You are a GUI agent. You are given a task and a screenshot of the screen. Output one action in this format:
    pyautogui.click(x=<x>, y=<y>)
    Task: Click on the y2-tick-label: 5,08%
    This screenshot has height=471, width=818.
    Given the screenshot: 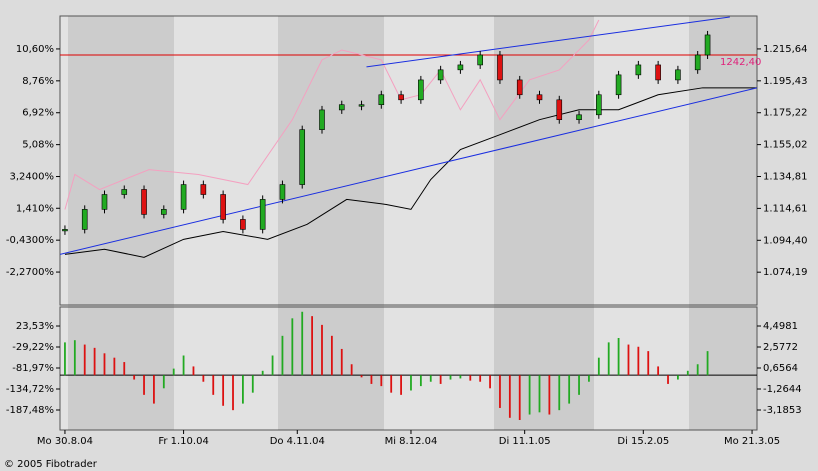 What is the action you would take?
    pyautogui.click(x=38, y=145)
    